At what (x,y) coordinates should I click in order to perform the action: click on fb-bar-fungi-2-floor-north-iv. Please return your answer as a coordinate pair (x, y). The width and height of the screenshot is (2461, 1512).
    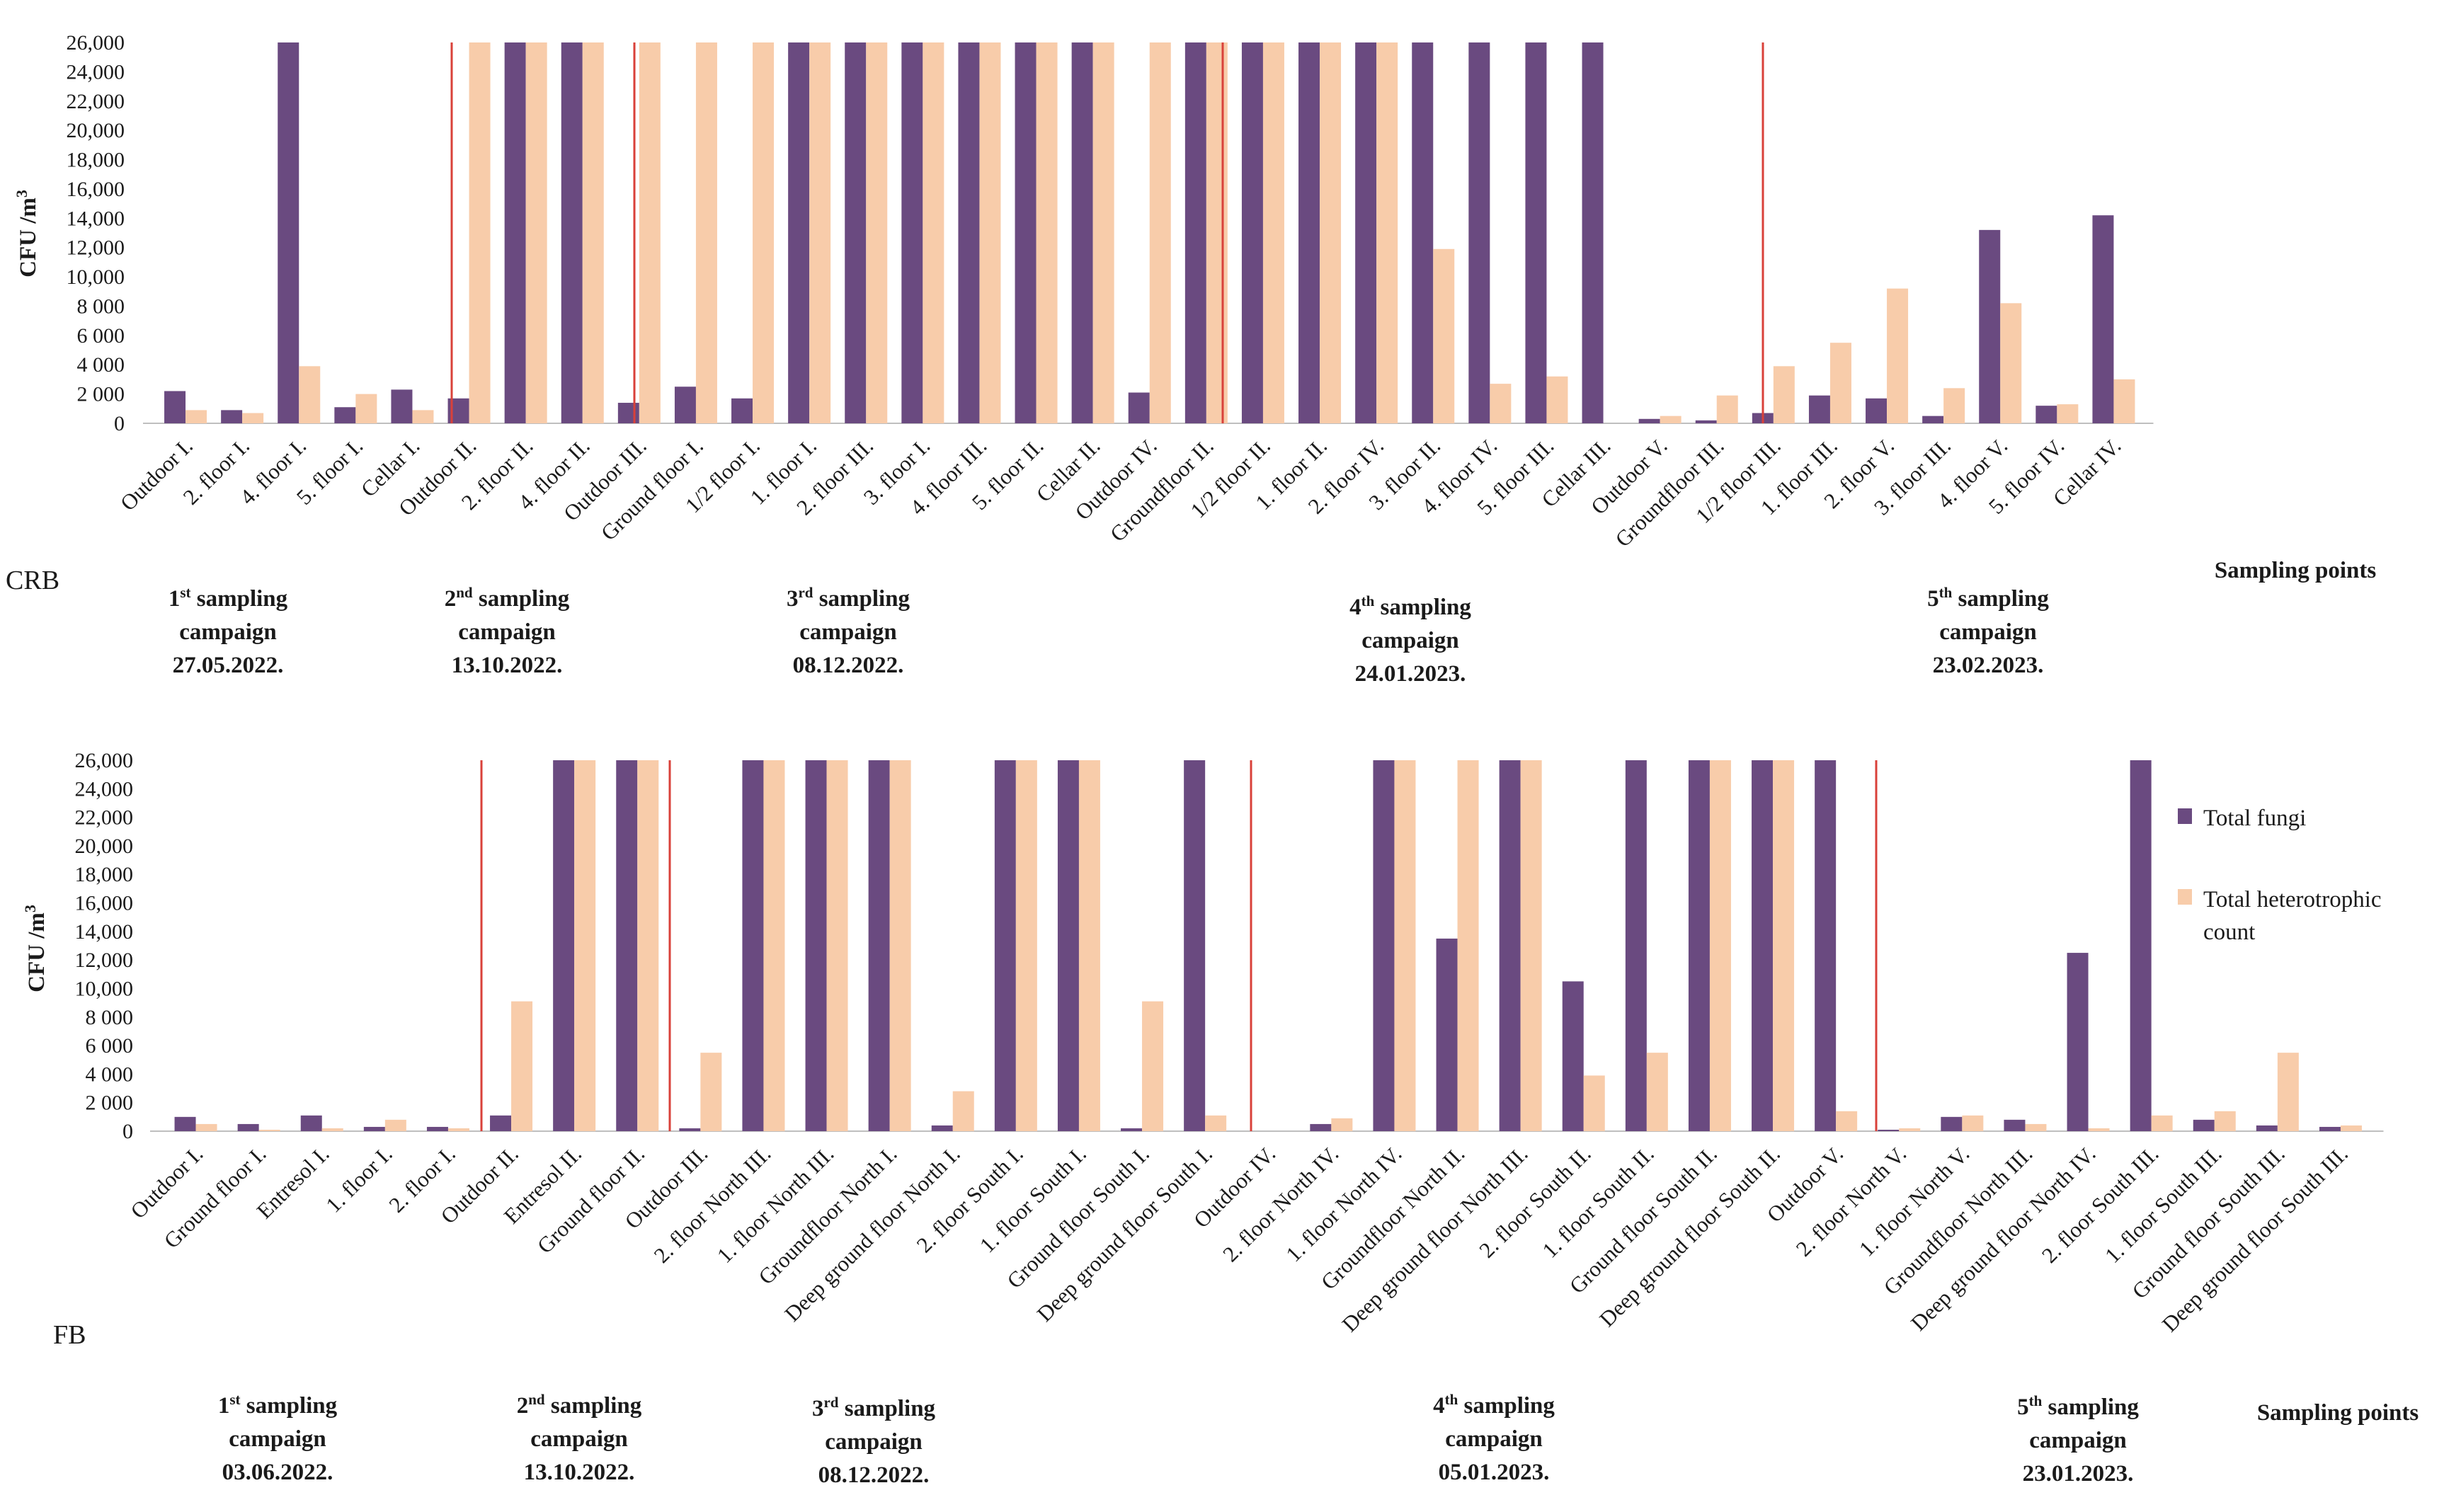
    Looking at the image, I should click on (1321, 1127).